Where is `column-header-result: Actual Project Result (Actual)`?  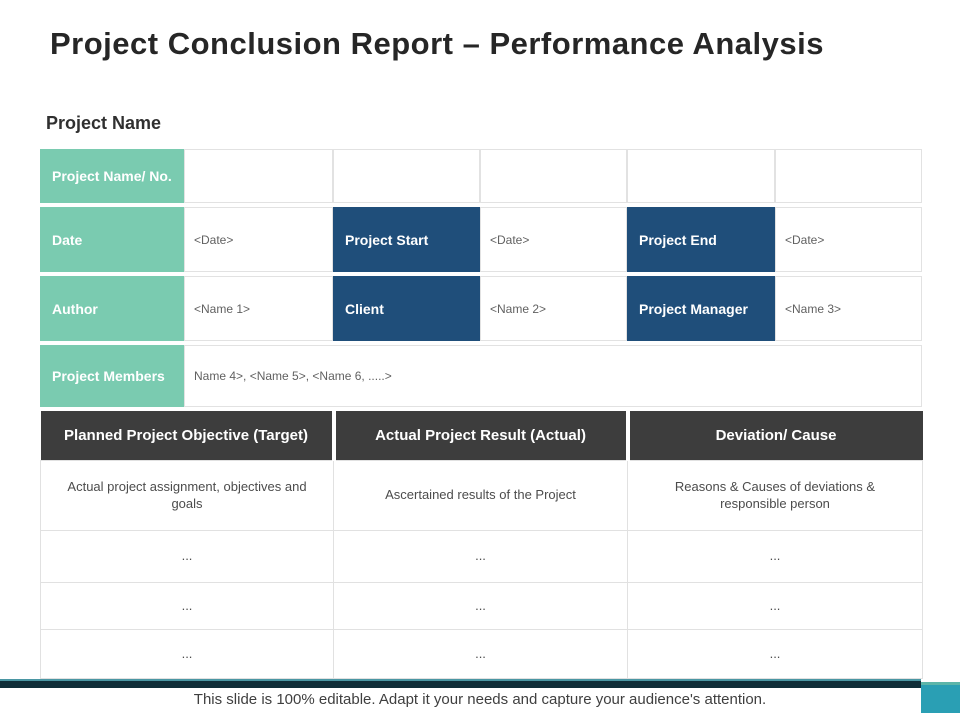
column-header-result: Actual Project Result (Actual) is located at coordinates (479, 436).